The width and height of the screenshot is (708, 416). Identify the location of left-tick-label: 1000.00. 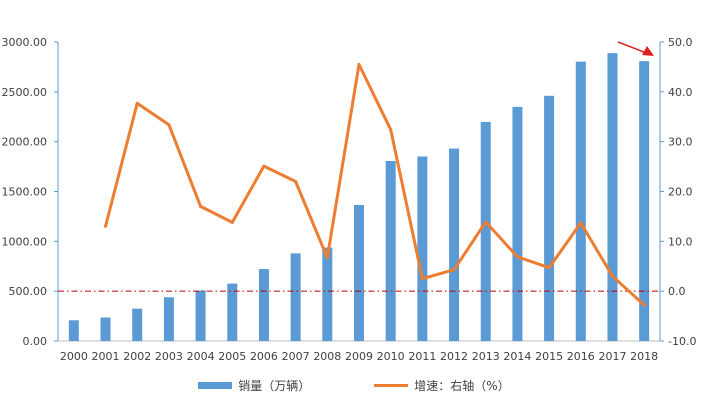
(25, 241).